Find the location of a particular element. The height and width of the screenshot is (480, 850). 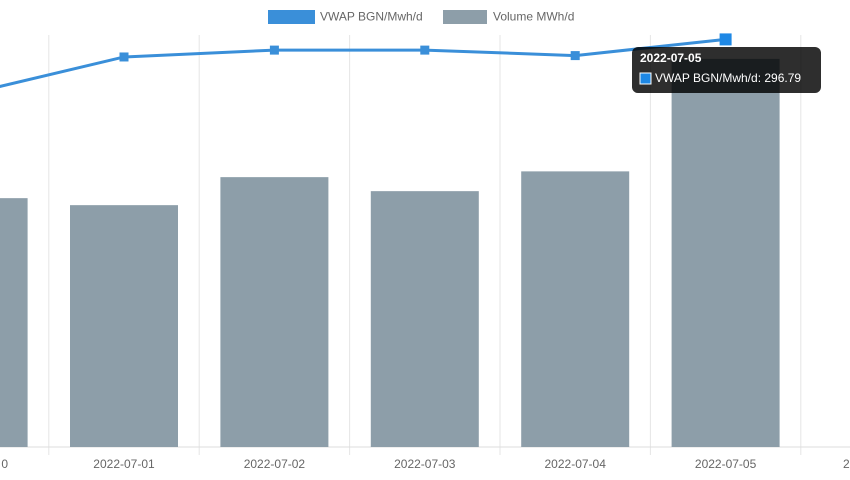

x-tick-label: 2022-07-03 is located at coordinates (425, 464).